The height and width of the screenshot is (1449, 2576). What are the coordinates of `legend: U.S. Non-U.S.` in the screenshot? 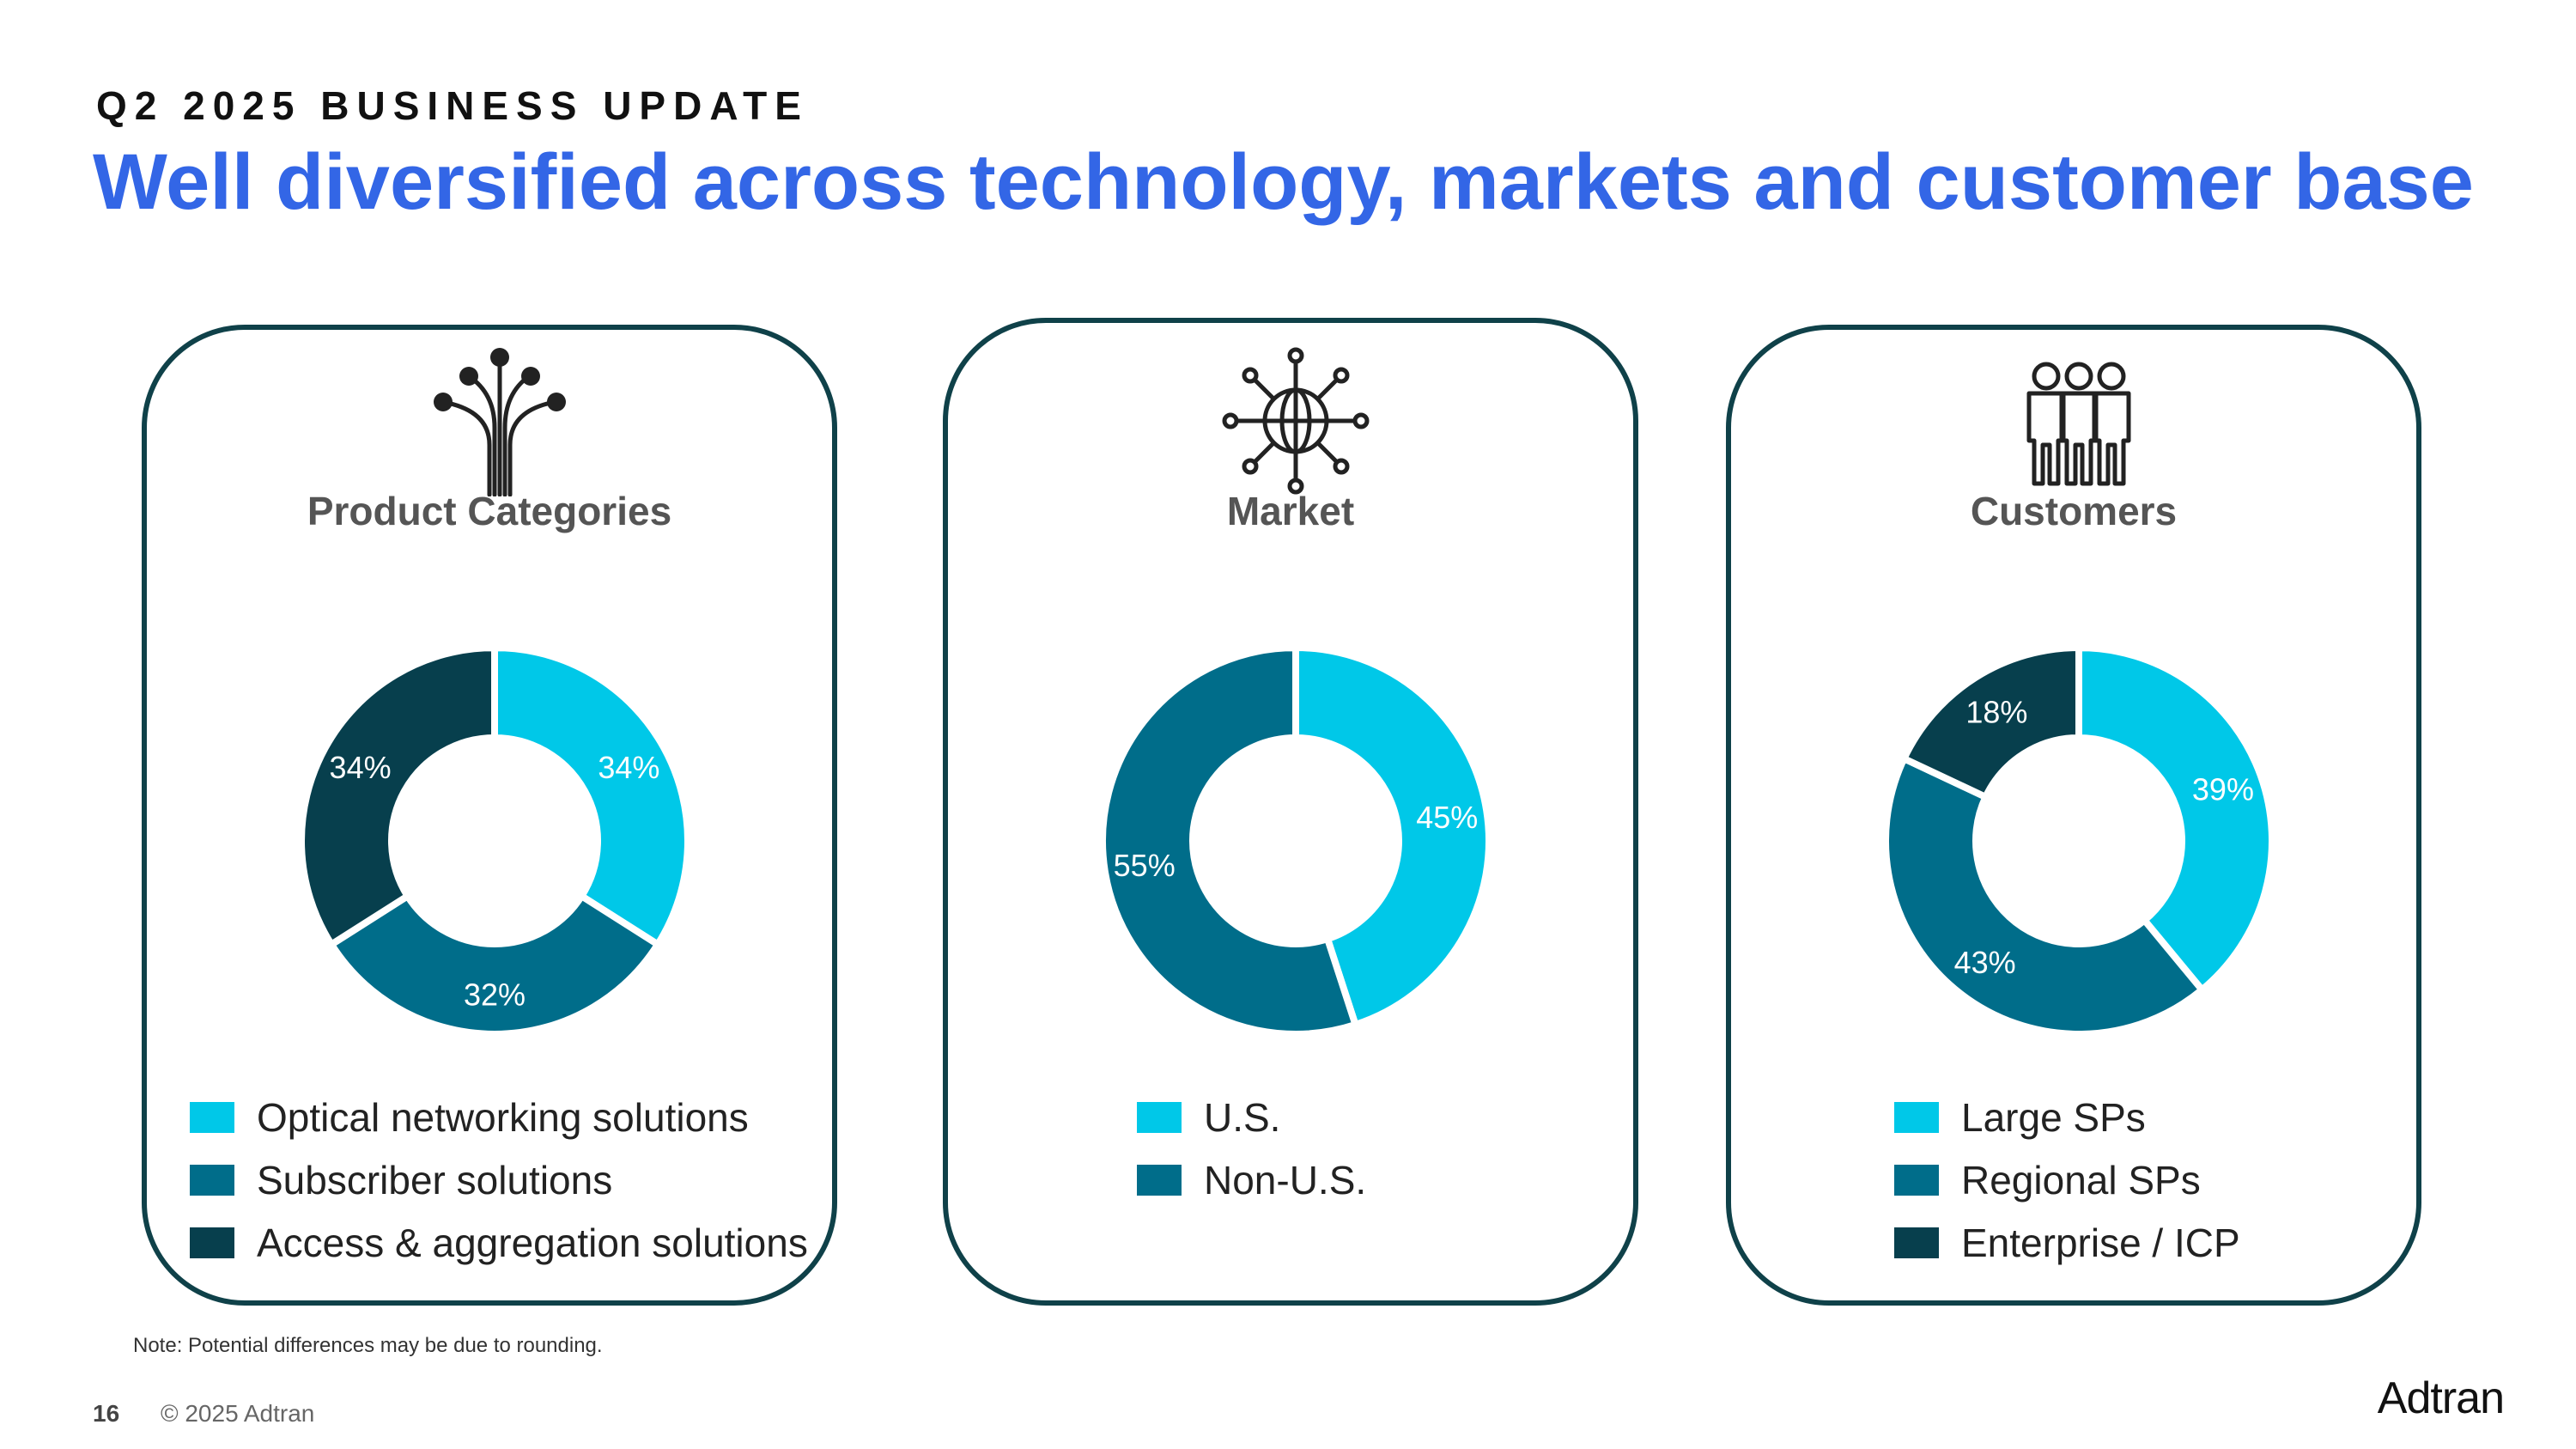 It's located at (1251, 1148).